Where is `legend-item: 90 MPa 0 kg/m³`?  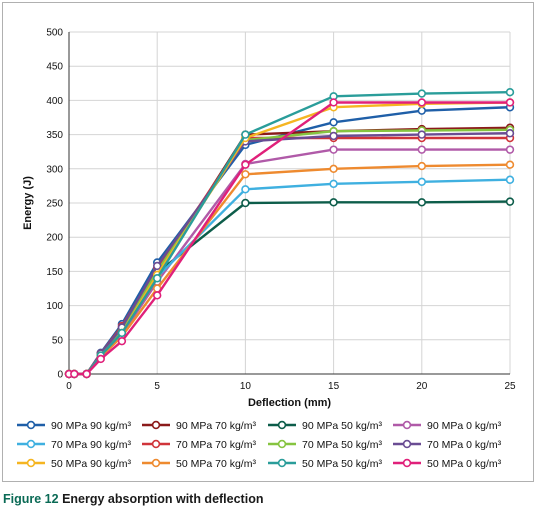 legend-item: 90 MPa 0 kg/m³ is located at coordinates (447, 426).